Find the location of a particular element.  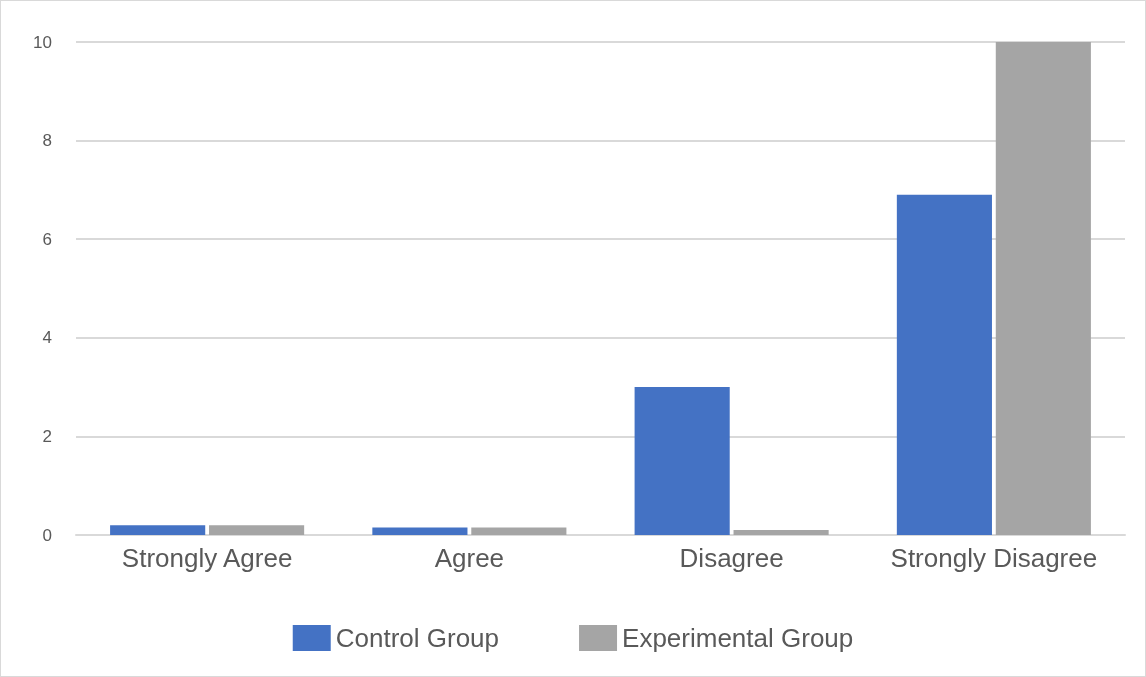

y-tick-label: 0 is located at coordinates (47, 535).